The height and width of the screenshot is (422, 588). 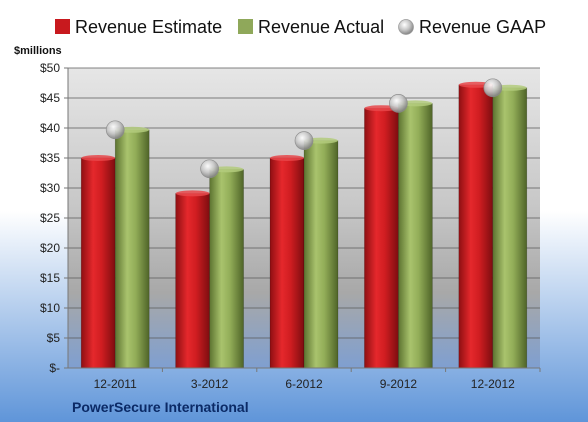 I want to click on y-tick-label: $5, so click(x=54, y=338).